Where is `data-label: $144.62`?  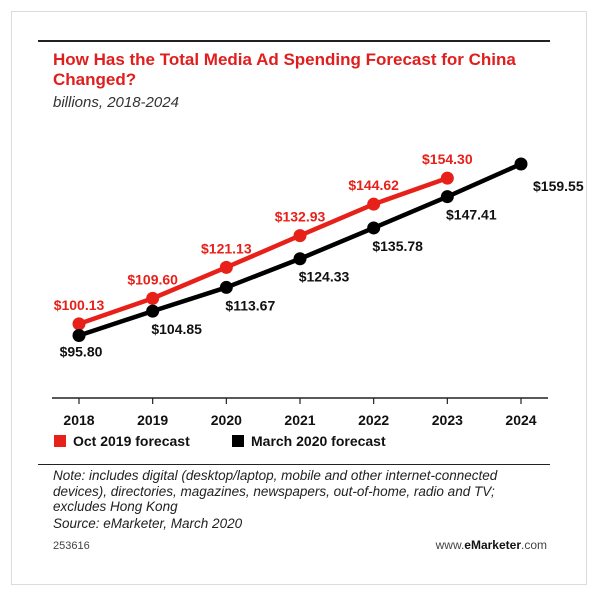 data-label: $144.62 is located at coordinates (373, 185).